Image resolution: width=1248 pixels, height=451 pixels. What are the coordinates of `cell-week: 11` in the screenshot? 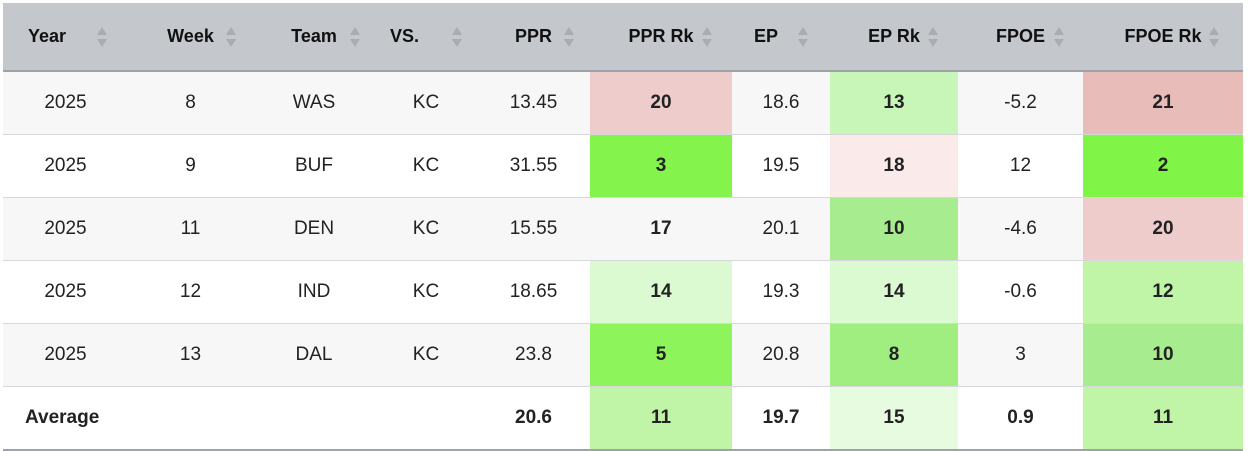 It's located at (190, 229).